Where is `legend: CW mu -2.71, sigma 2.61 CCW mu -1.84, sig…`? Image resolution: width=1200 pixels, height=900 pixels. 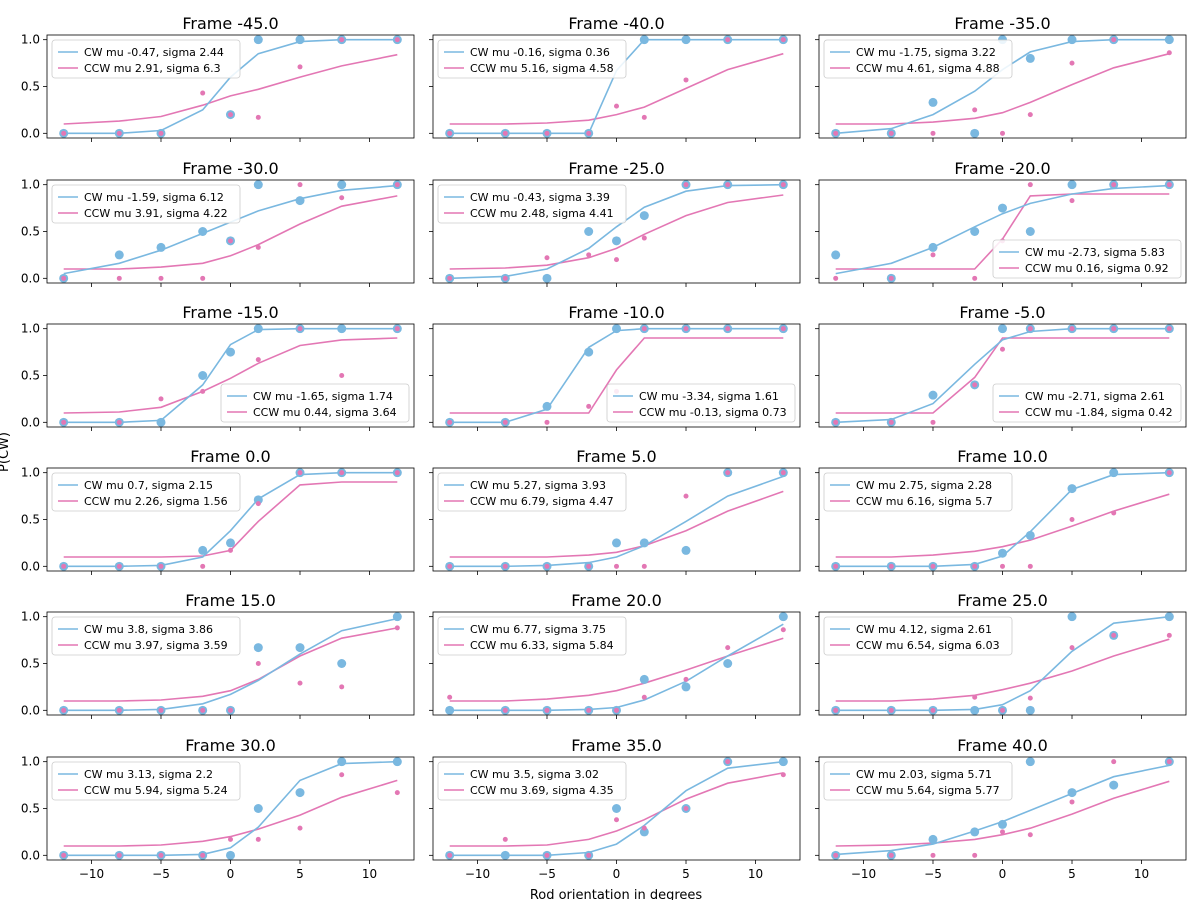
legend: CW mu -2.71, sigma 2.61 CCW mu -1.84, sig… is located at coordinates (1087, 403).